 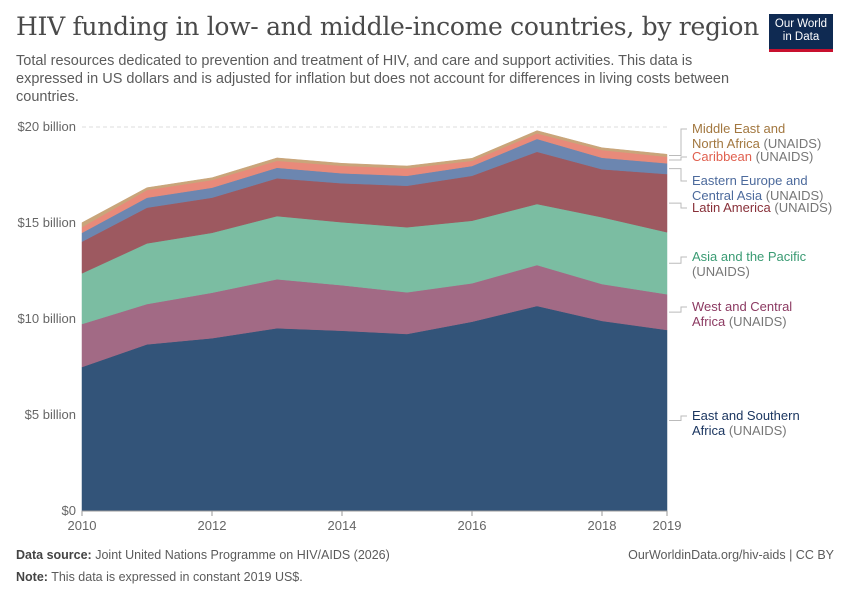 What do you see at coordinates (69, 510) in the screenshot?
I see `y-tick-label: $0` at bounding box center [69, 510].